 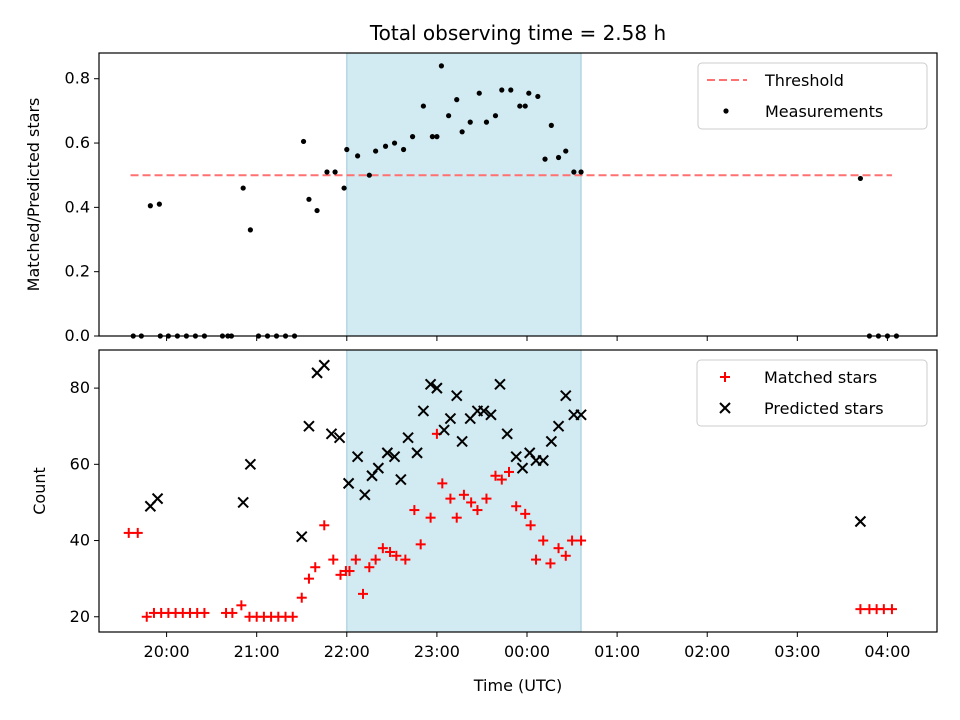 I want to click on y-tick-label: 0.2, so click(x=77, y=271).